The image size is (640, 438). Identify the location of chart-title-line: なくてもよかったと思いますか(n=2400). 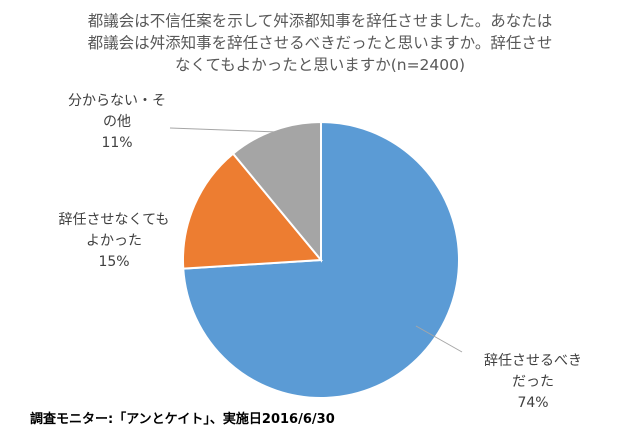
(320, 65).